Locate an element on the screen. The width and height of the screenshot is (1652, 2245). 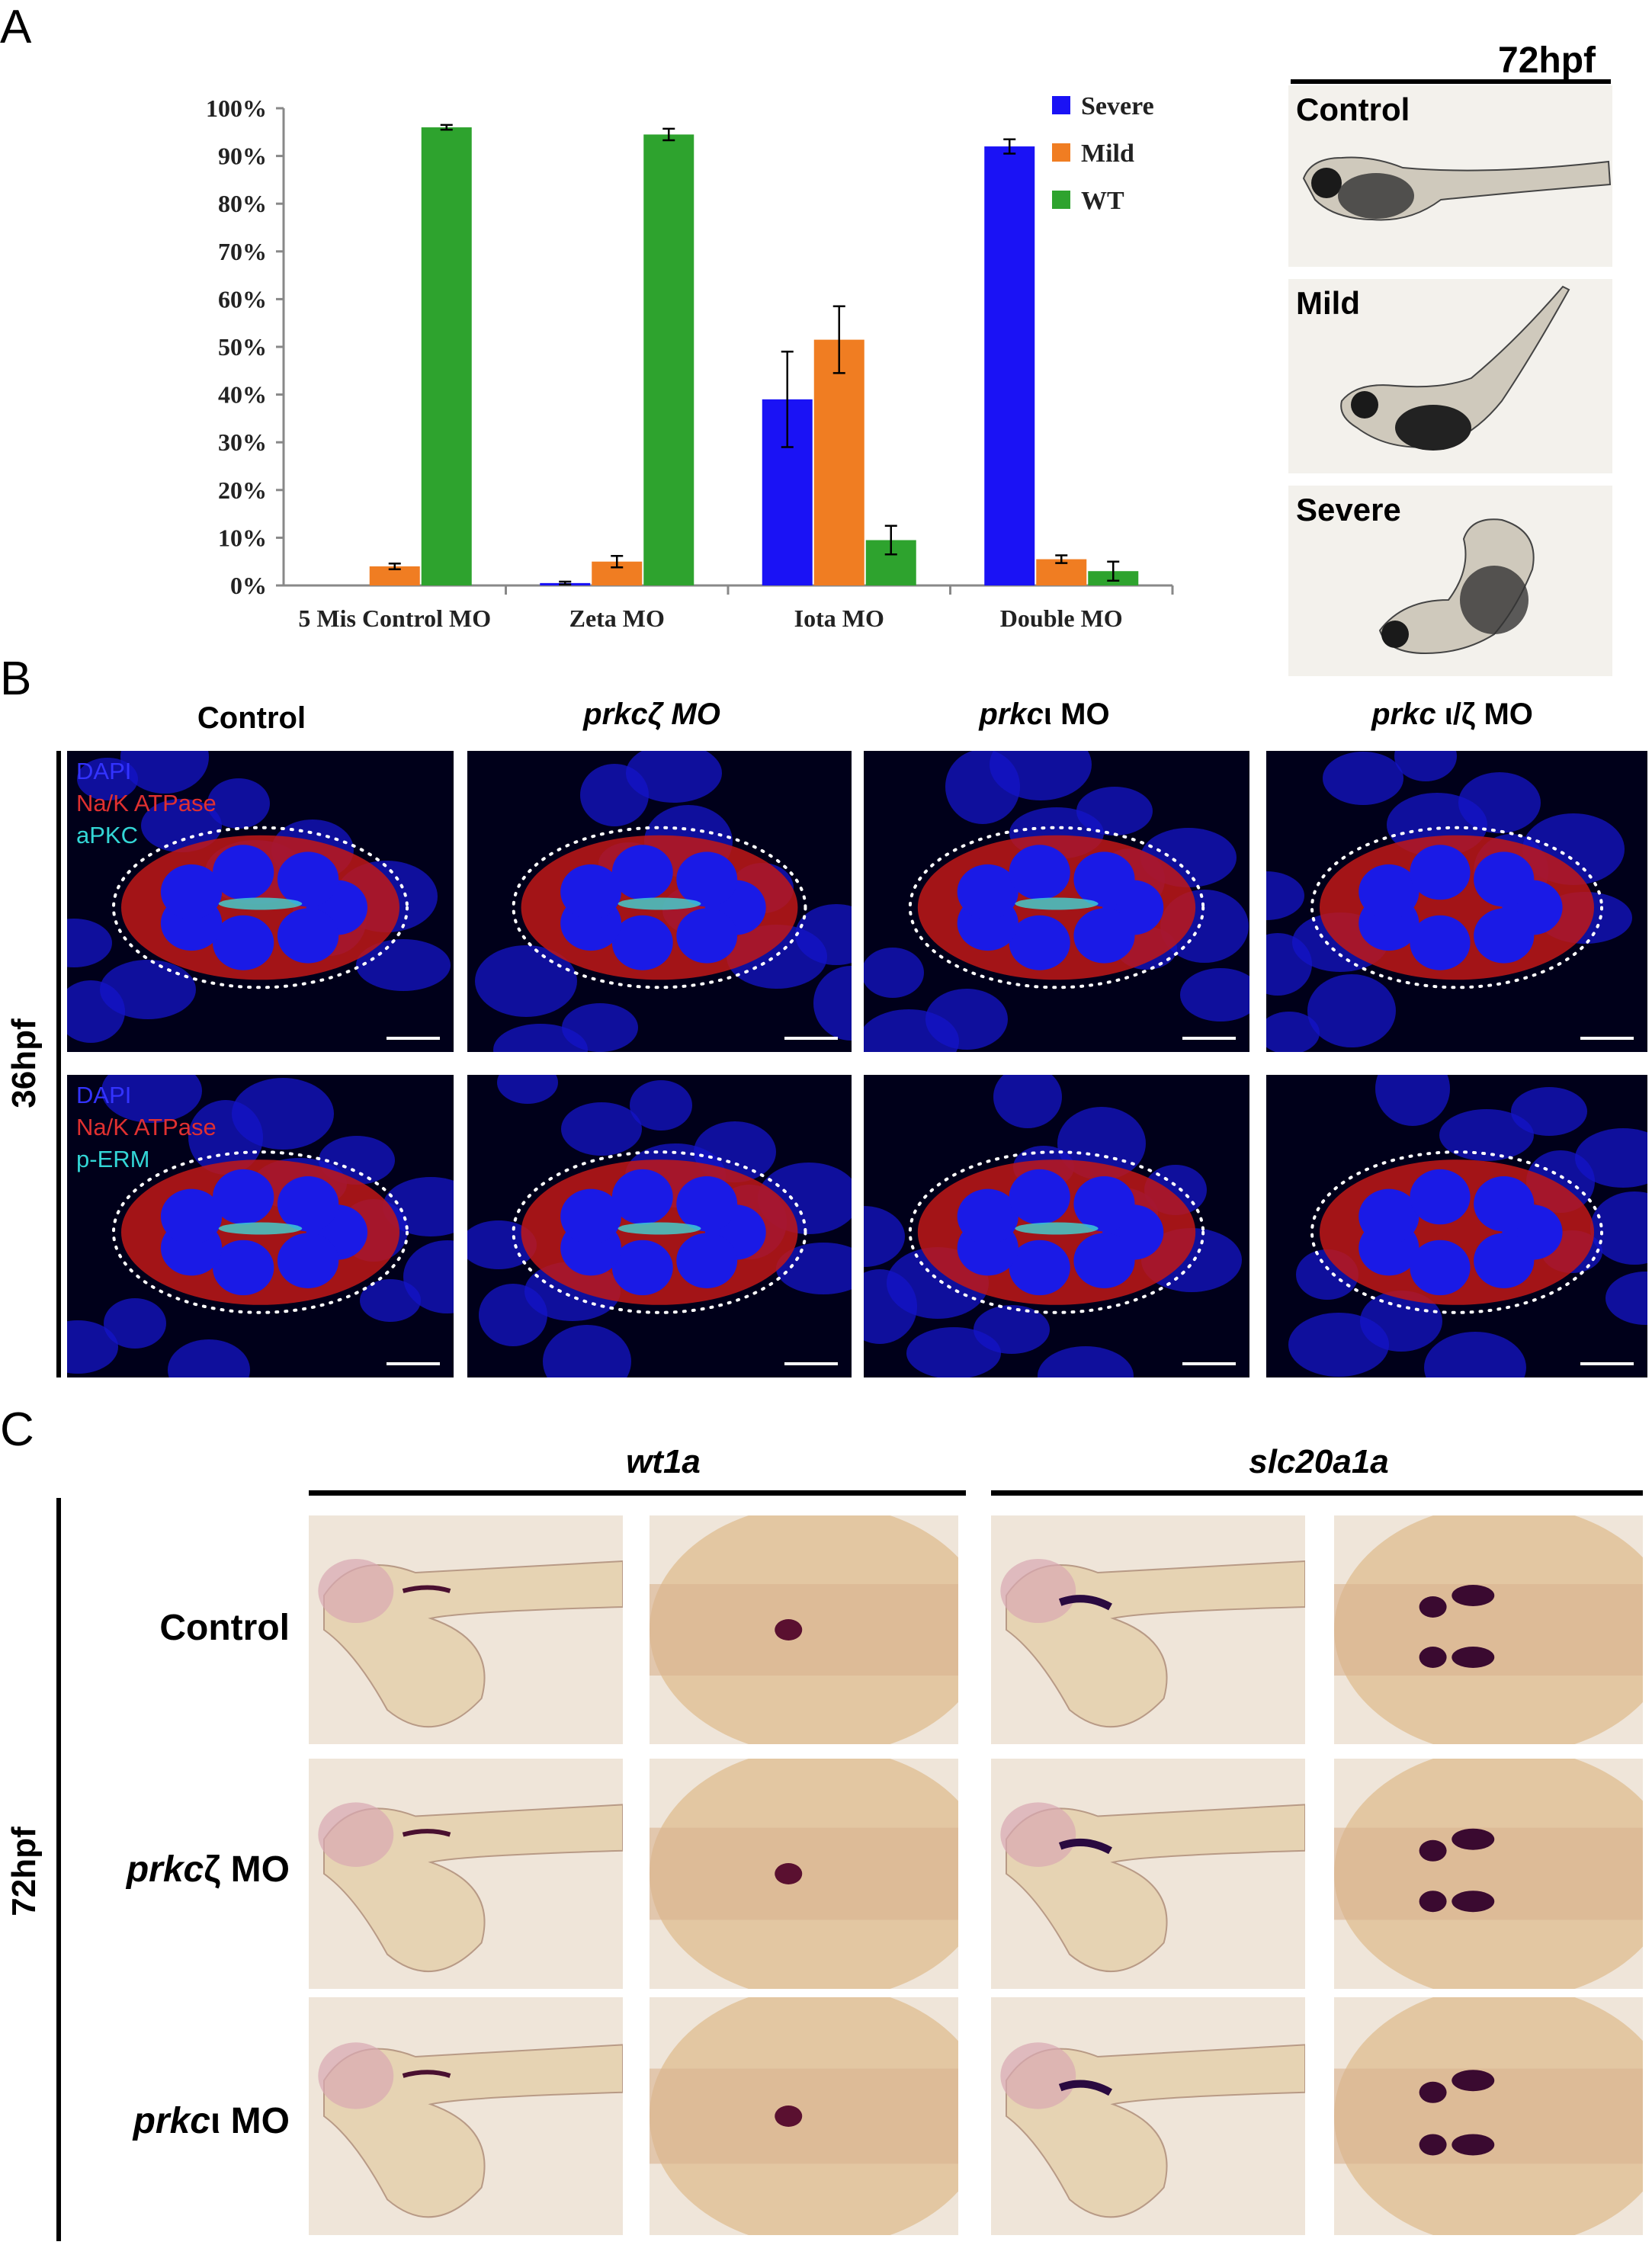
panel-c-gene-slc20a1a: slc20a1a is located at coordinates (1319, 1461).